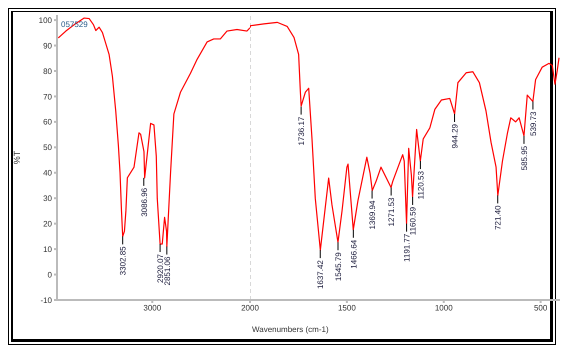  I want to click on y-tick-label: 80, so click(48, 71).